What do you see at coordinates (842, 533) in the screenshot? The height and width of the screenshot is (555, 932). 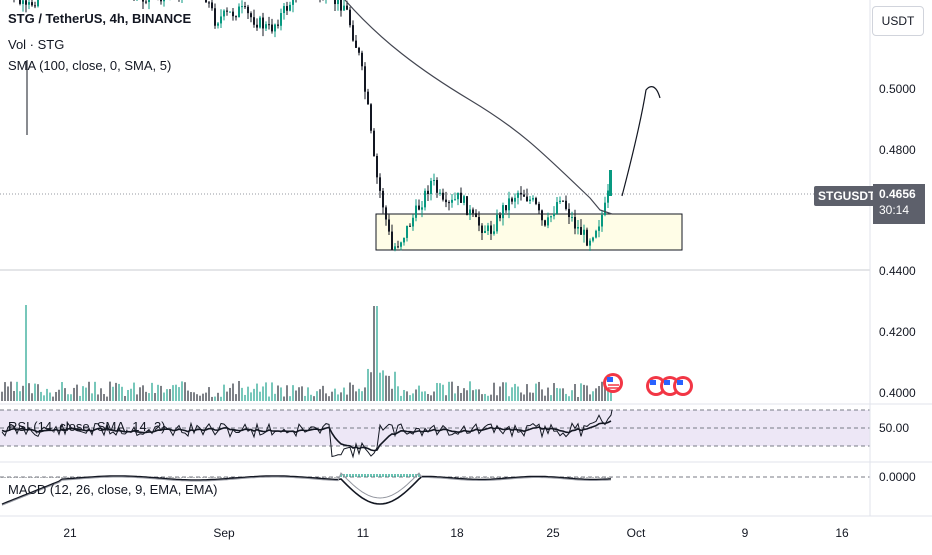 I see `time-tick: 16` at bounding box center [842, 533].